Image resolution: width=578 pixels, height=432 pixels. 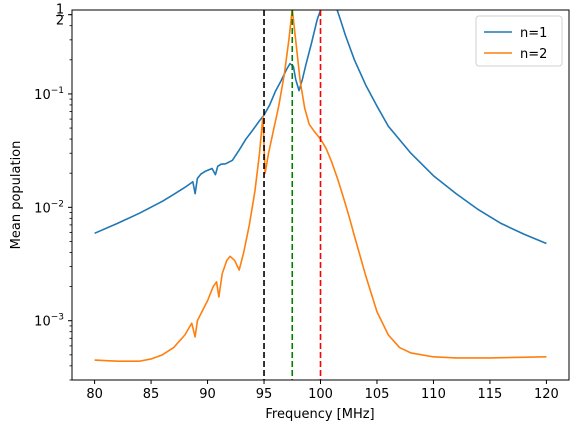 What do you see at coordinates (264, 394) in the screenshot?
I see `x-tick-label: 95` at bounding box center [264, 394].